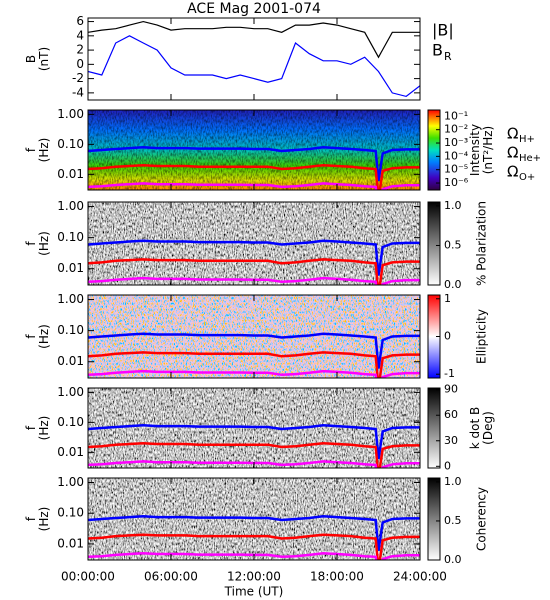  Describe the element at coordinates (254, 592) in the screenshot. I see `x-axis-label: Time (UT)` at that location.